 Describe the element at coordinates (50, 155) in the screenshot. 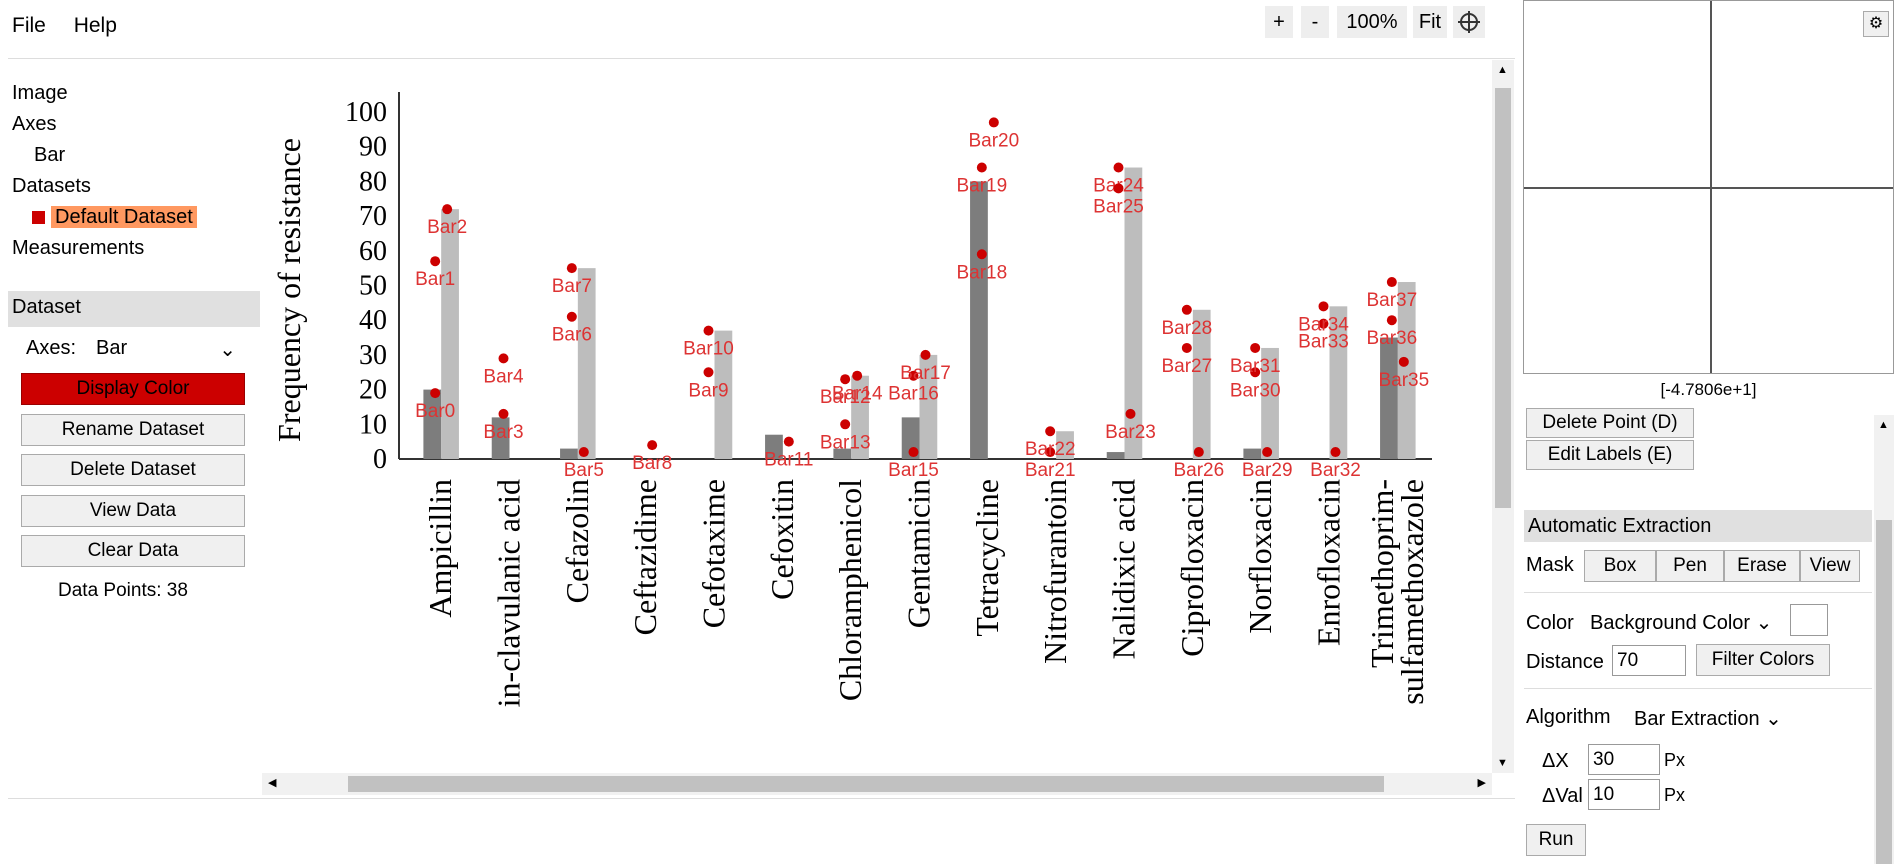

I see `tree-axes-bar: Bar` at that location.